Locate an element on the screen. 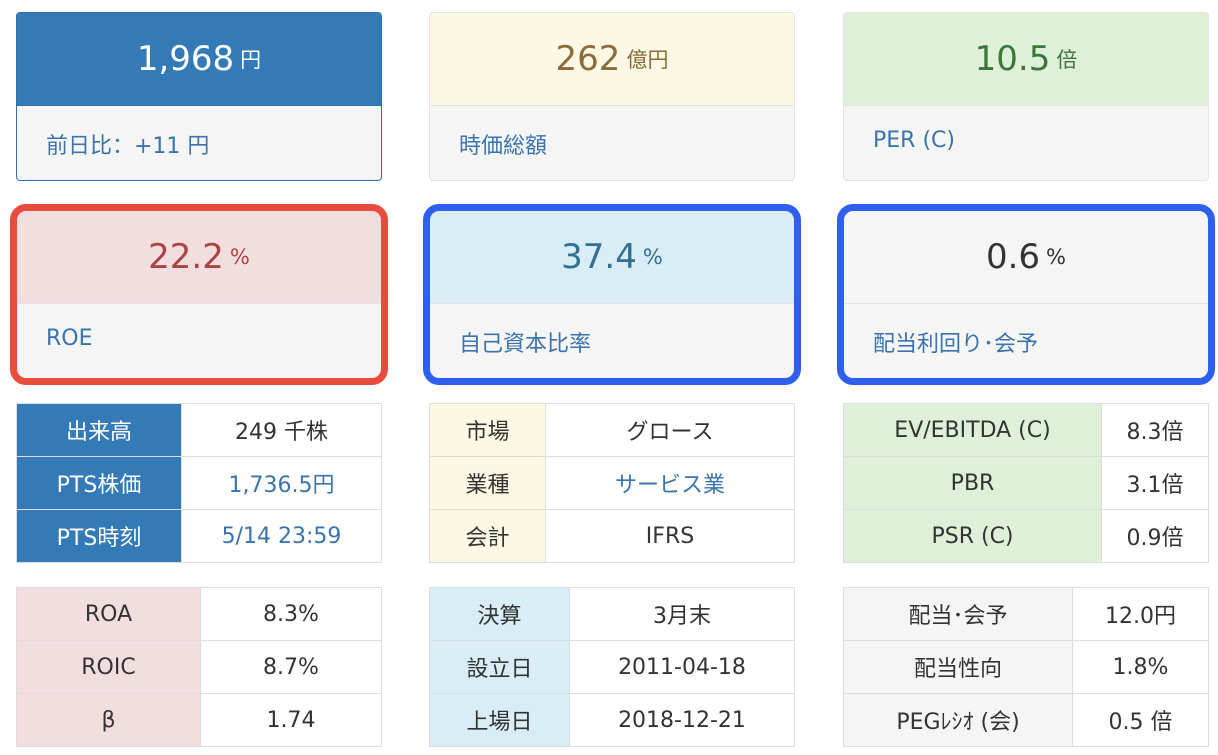 Image resolution: width=1218 pixels, height=755 pixels. table-row: 上場日 2018-12-21 is located at coordinates (612, 720).